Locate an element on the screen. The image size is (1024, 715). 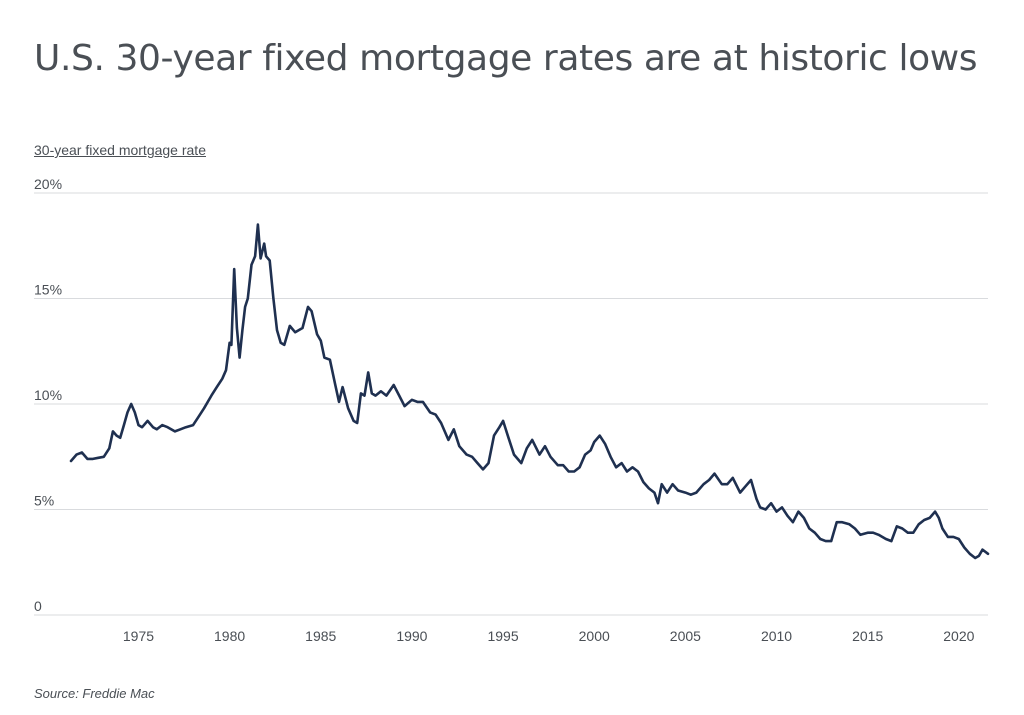
y-tick-label: 20% is located at coordinates (48, 184).